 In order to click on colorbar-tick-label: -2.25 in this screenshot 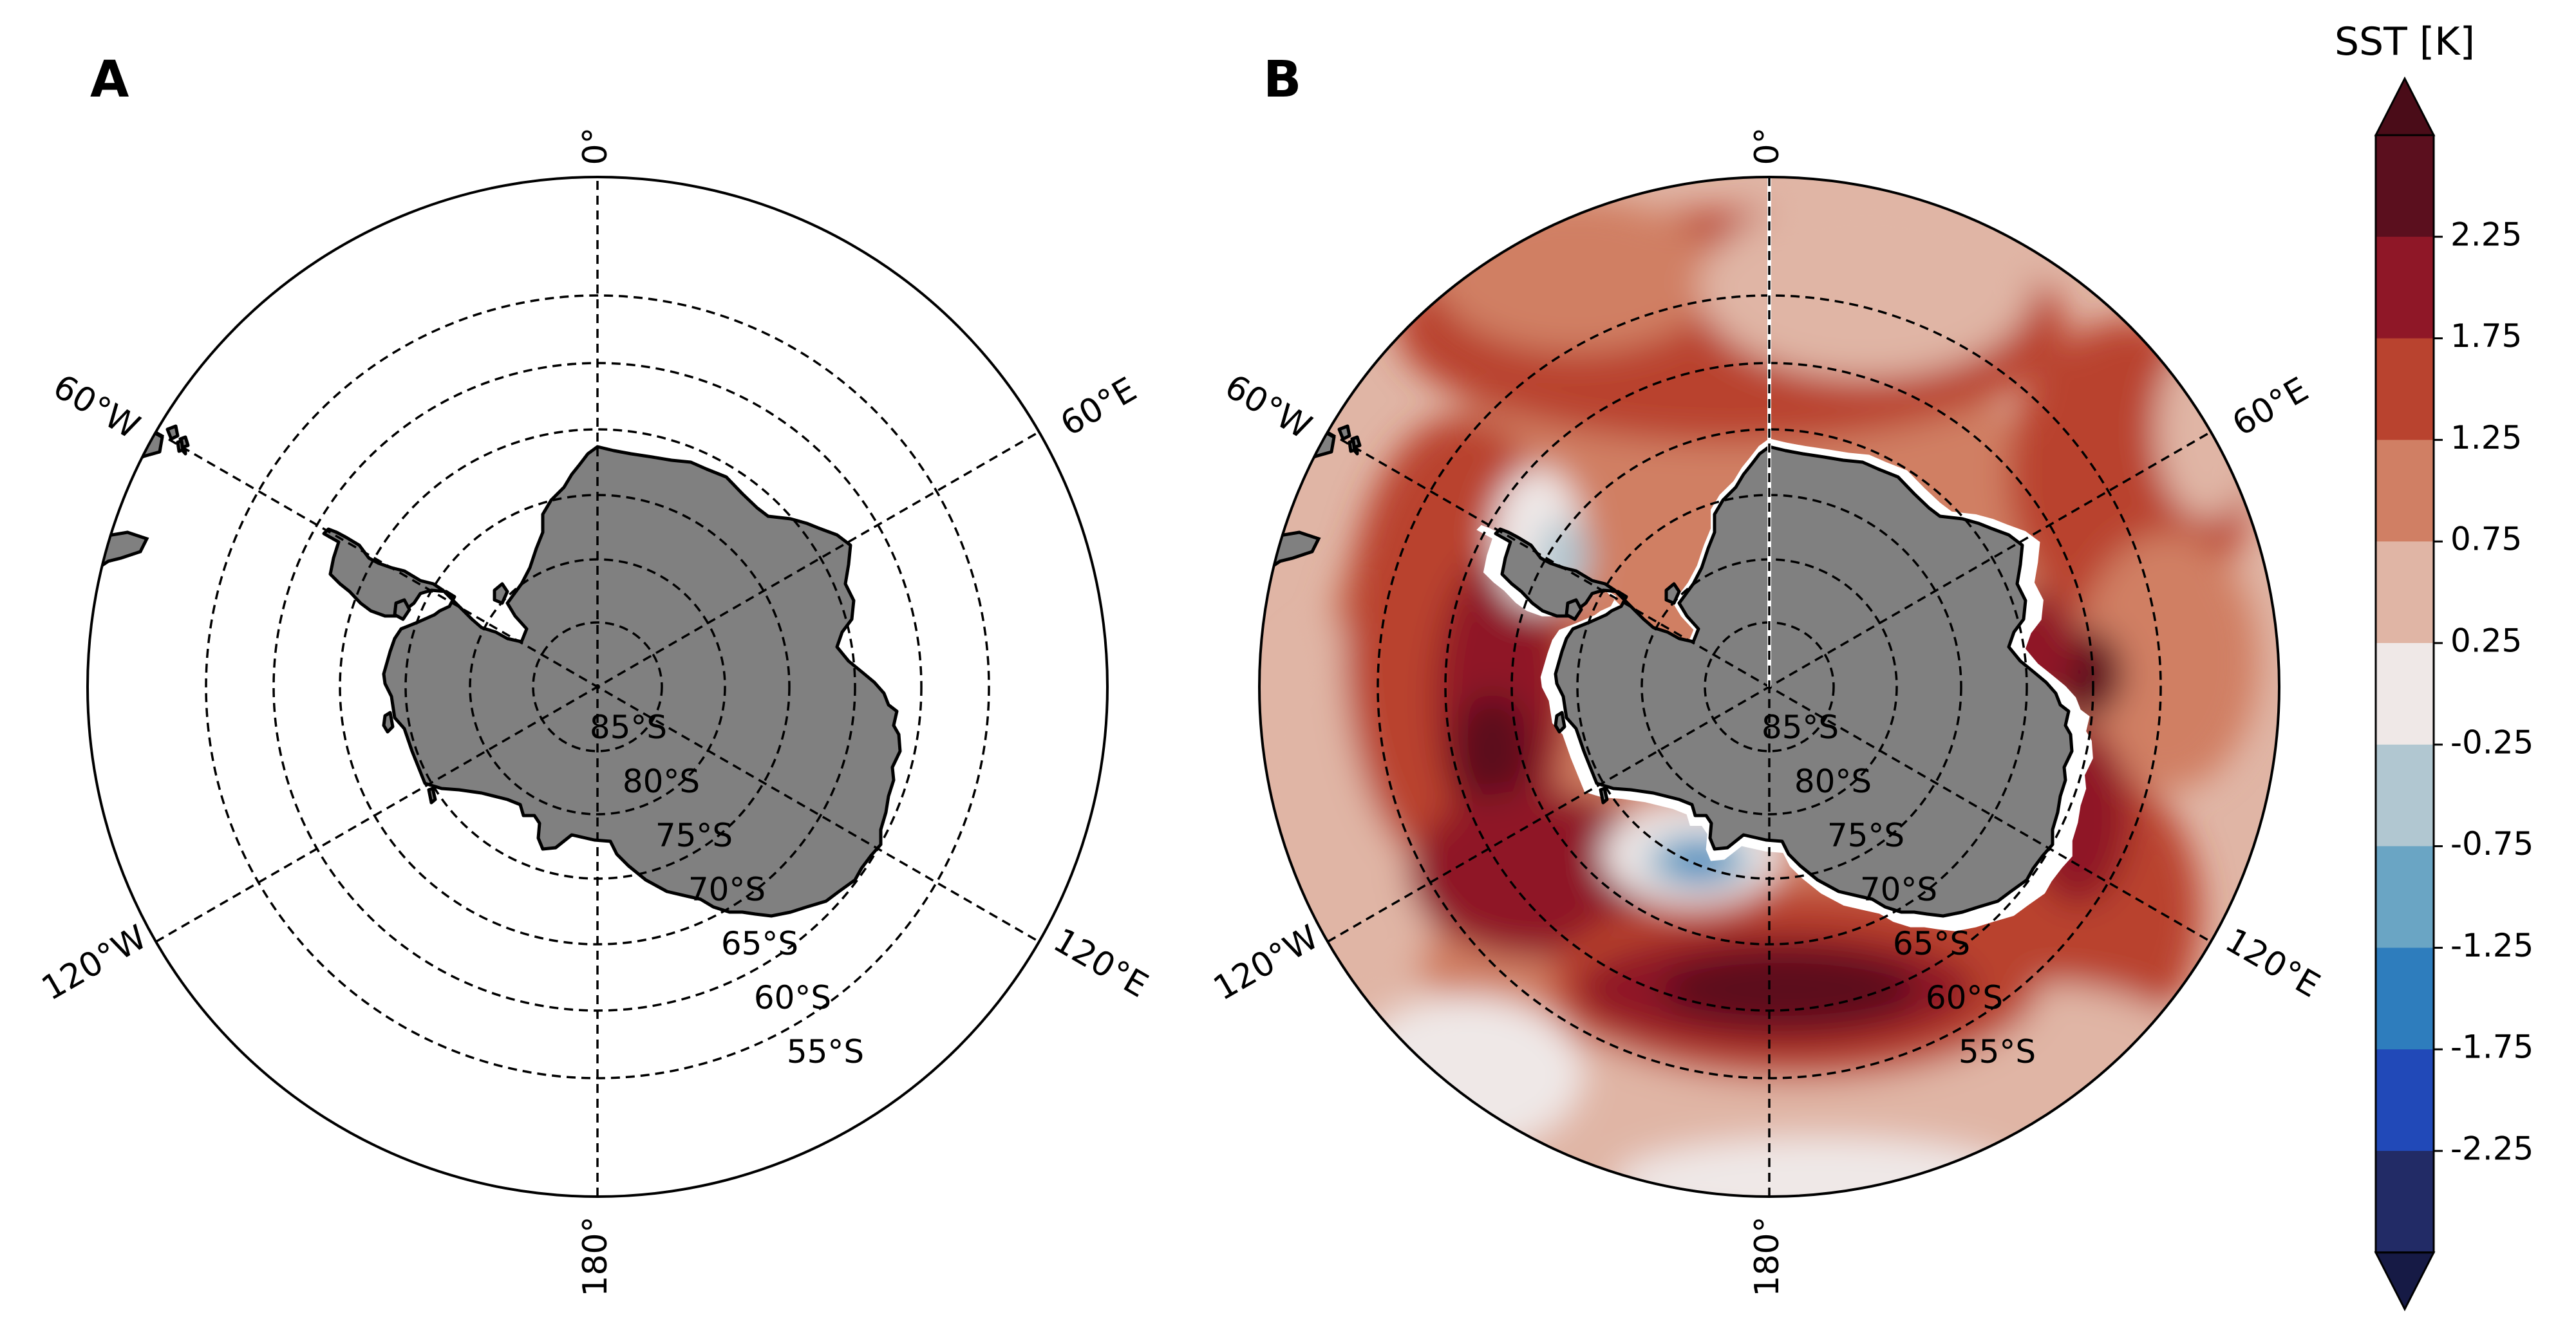, I will do `click(2492, 1149)`.